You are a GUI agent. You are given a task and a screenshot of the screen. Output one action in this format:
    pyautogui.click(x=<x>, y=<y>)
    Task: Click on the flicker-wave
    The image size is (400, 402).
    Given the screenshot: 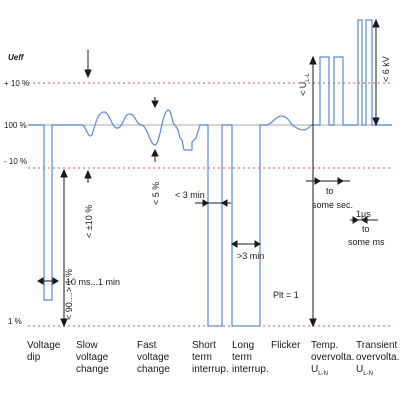 What is the action you would take?
    pyautogui.click(x=289, y=123)
    